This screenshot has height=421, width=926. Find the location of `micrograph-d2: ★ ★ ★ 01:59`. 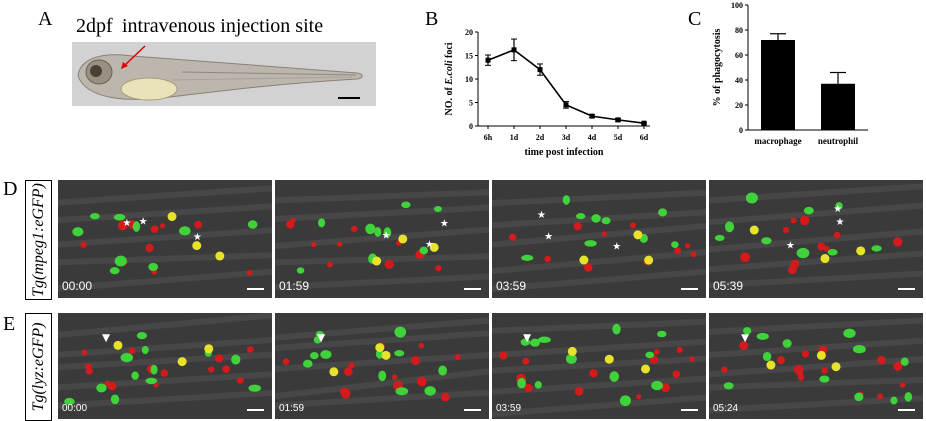

micrograph-d2: ★ ★ ★ 01:59 is located at coordinates (382, 239).